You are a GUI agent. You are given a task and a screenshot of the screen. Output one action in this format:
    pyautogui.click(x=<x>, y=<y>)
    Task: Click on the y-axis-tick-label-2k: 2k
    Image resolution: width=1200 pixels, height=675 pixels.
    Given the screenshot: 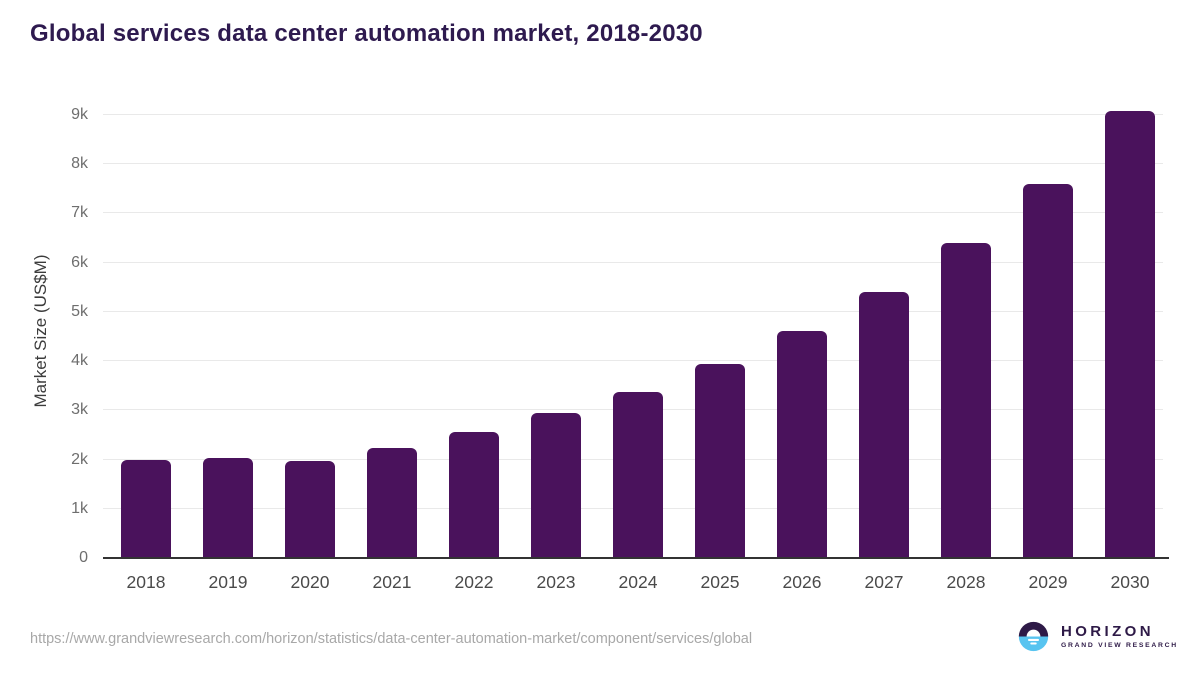 What is the action you would take?
    pyautogui.click(x=79, y=459)
    